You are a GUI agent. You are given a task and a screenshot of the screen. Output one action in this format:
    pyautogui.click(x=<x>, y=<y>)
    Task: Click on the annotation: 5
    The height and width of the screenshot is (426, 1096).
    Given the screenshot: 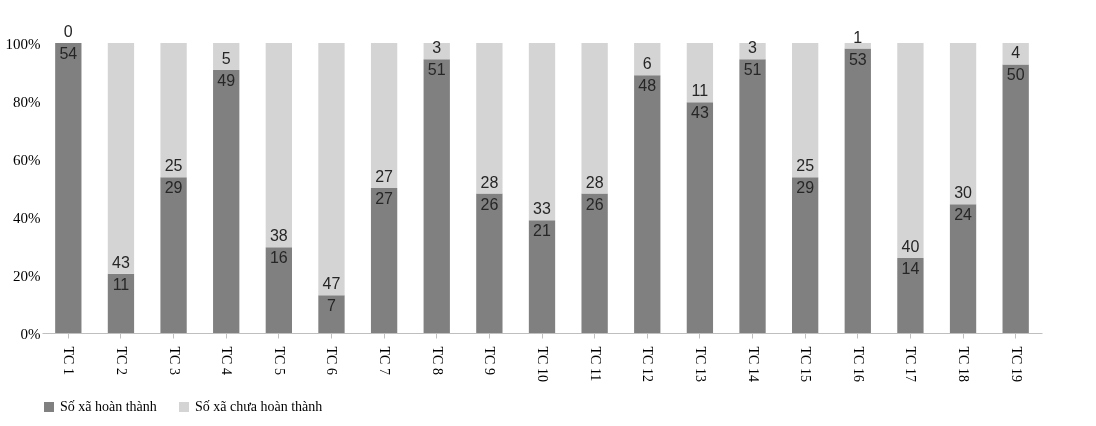 What is the action you would take?
    pyautogui.click(x=226, y=58)
    